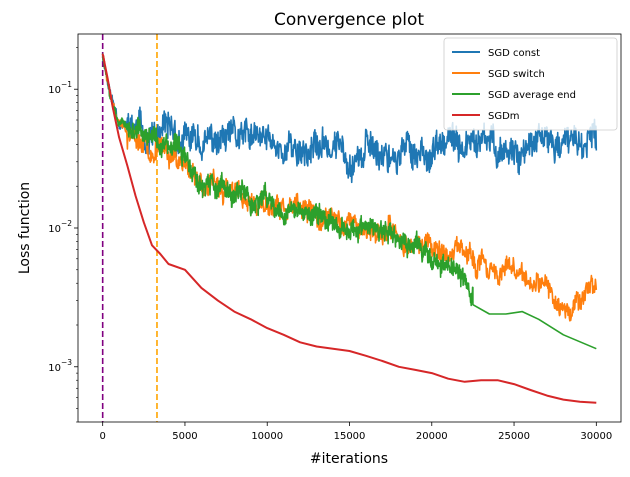  What do you see at coordinates (532, 95) in the screenshot?
I see `legend-label: SGD average end` at bounding box center [532, 95].